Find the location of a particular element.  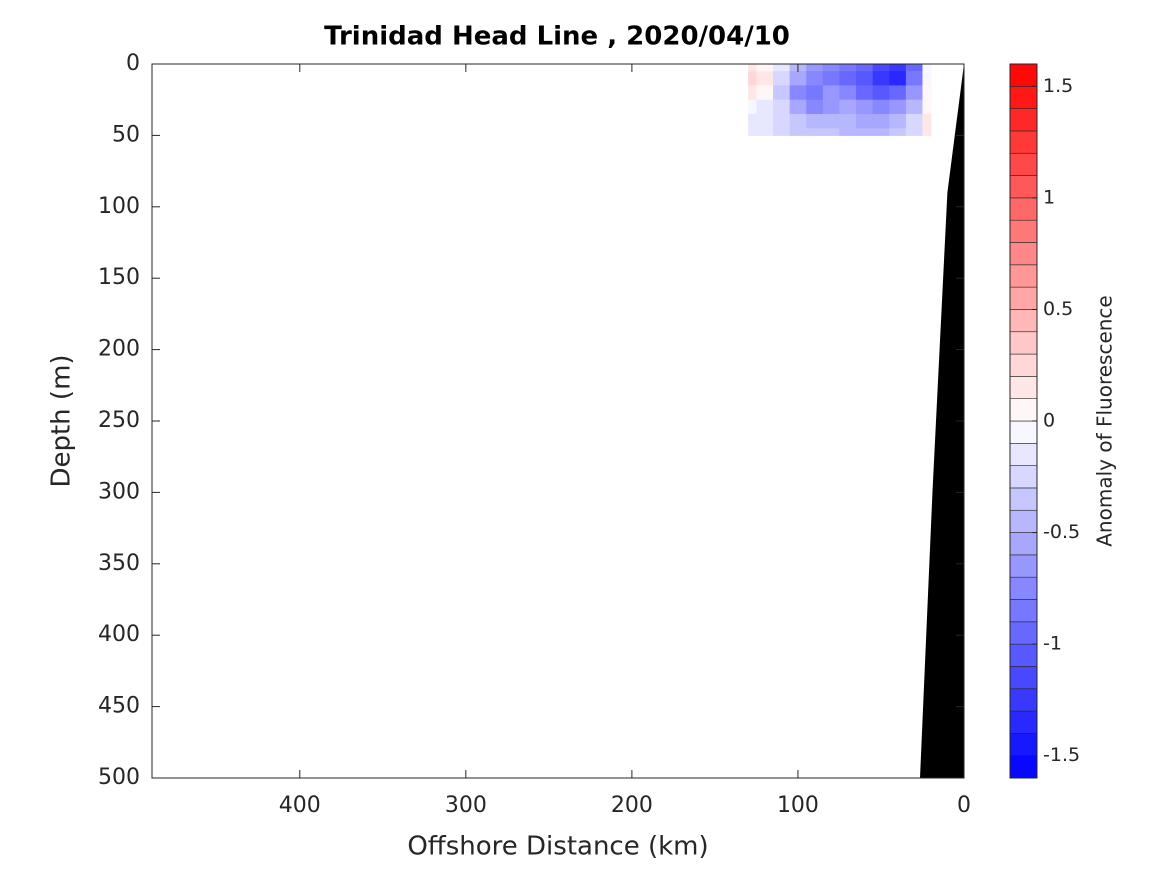

colorbar-tick-label: -1.5 is located at coordinates (1061, 755).